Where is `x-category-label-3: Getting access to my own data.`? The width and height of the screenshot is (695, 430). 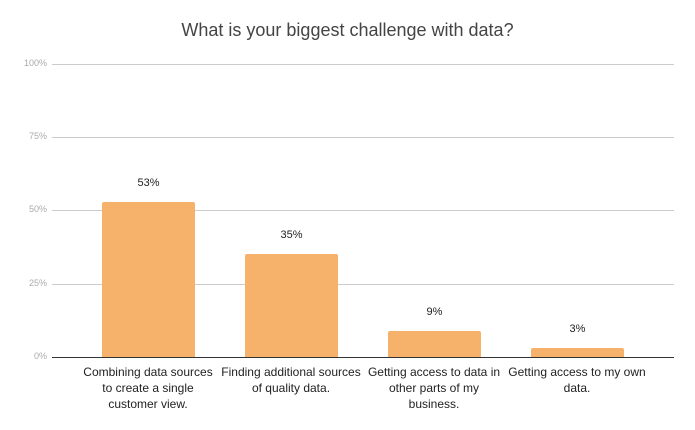
x-category-label-3: Getting access to my own data. is located at coordinates (577, 380).